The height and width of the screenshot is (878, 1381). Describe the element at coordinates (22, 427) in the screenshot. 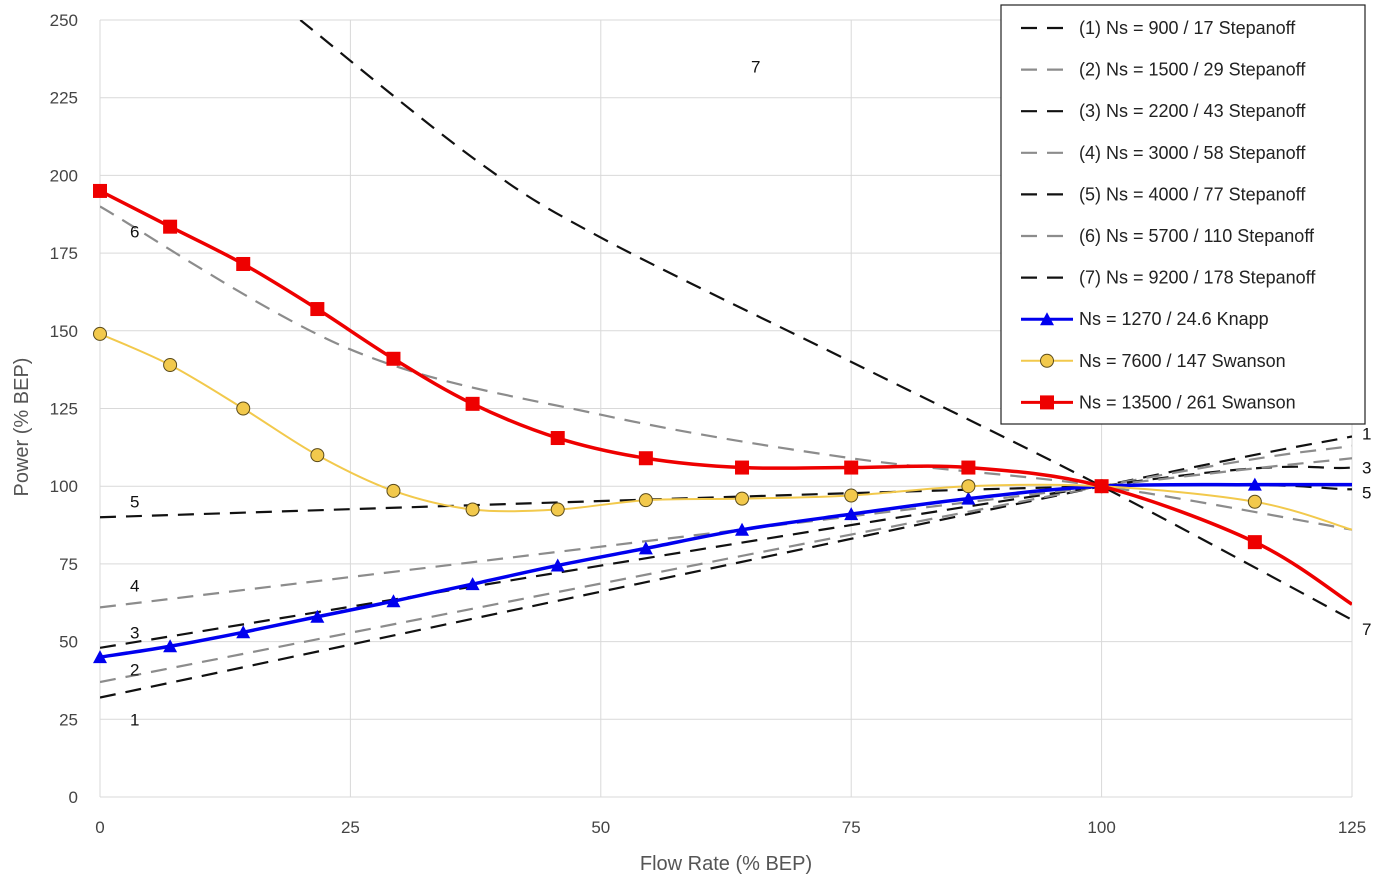

I see `y-axis-title: Power (% BEP)` at that location.